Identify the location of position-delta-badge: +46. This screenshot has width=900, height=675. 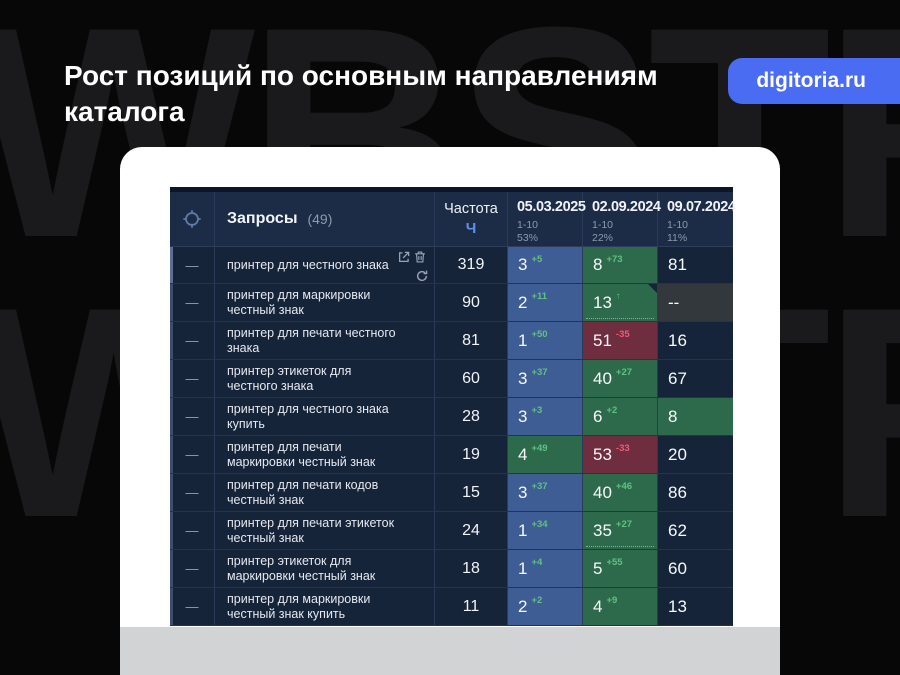
(624, 486).